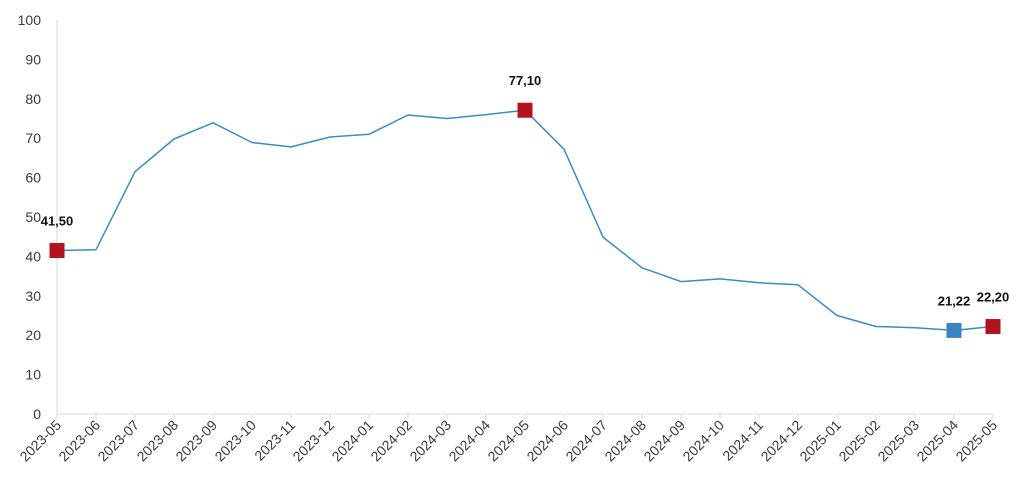  What do you see at coordinates (274, 440) in the screenshot?
I see `x-tick-label: 2023-11` at bounding box center [274, 440].